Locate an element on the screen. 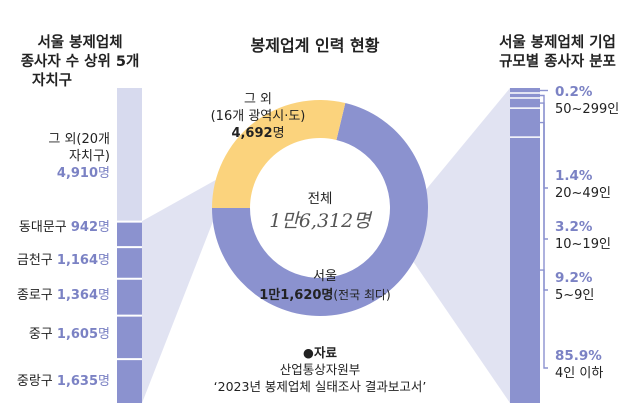 Image resolution: width=640 pixels, height=414 pixels. left-value-others-unit: 명 is located at coordinates (104, 173).